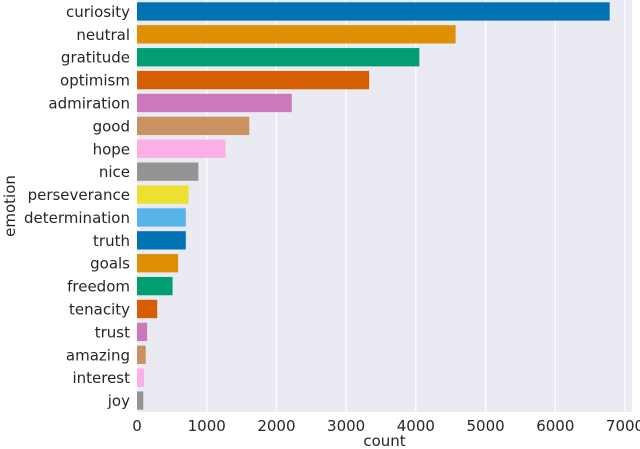 This screenshot has height=449, width=640. I want to click on x-tick-label: 4000, so click(416, 426).